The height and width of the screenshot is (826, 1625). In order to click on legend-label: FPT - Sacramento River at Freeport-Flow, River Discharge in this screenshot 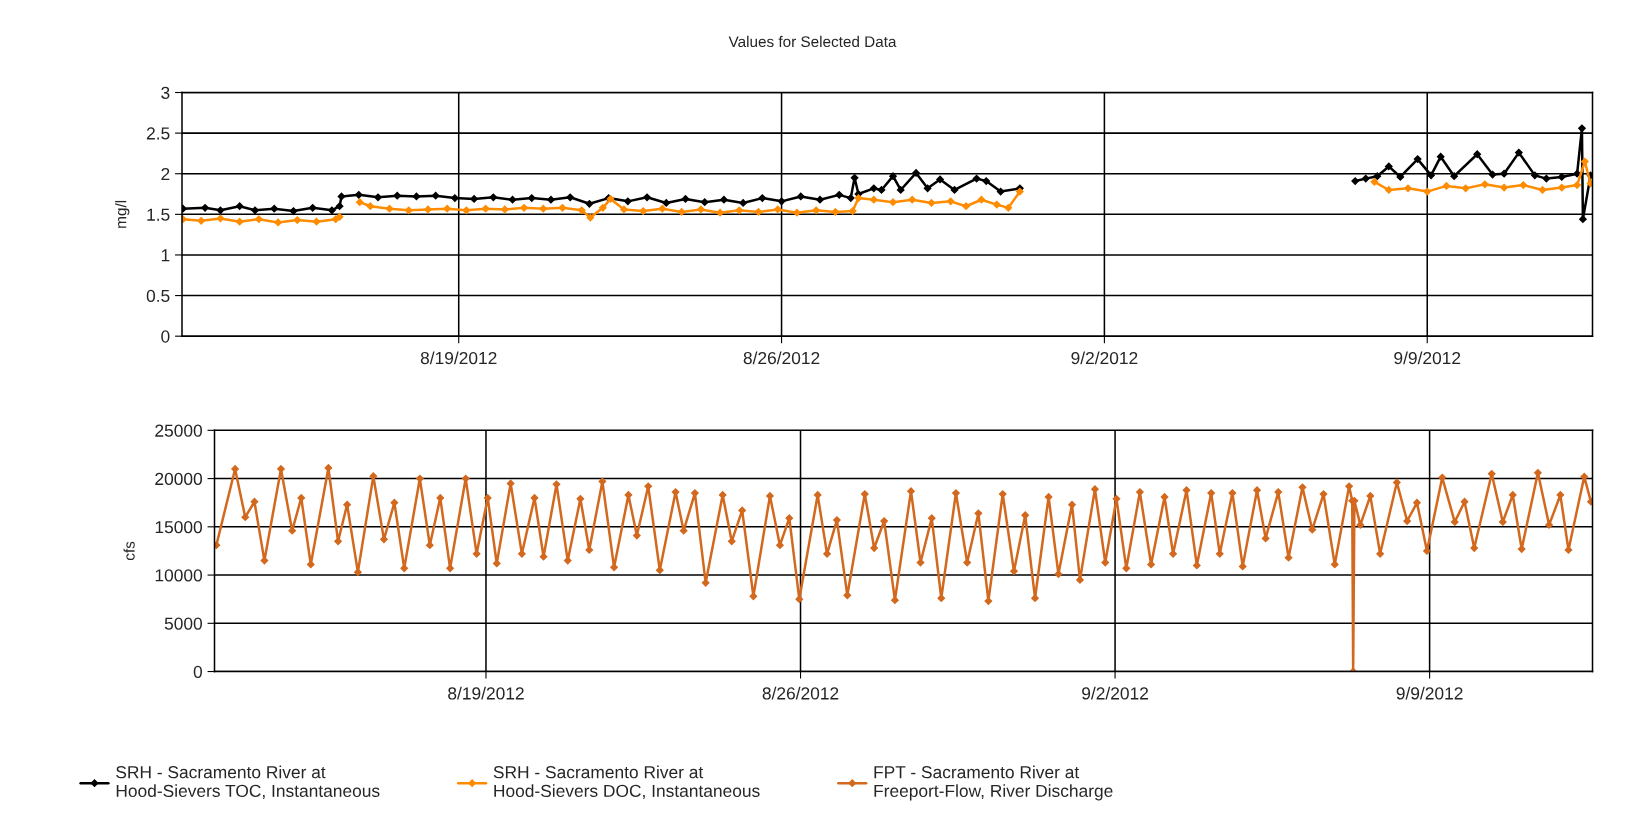, I will do `click(993, 783)`.